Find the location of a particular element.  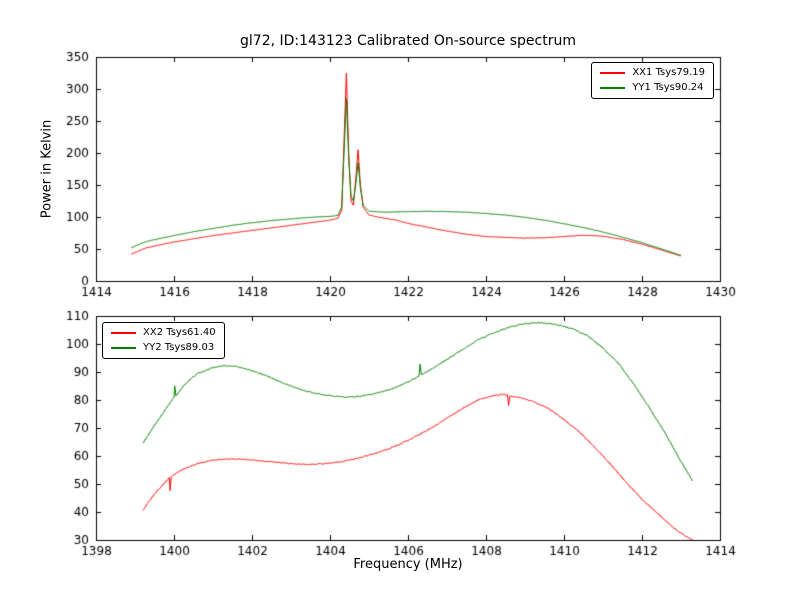

y-axis-label: Power in Kelvin is located at coordinates (47, 169).